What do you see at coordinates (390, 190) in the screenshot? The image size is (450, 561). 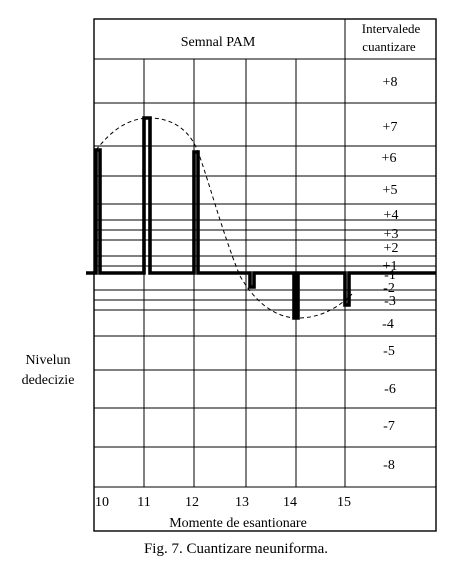 I see `quantization-level-label: +5` at bounding box center [390, 190].